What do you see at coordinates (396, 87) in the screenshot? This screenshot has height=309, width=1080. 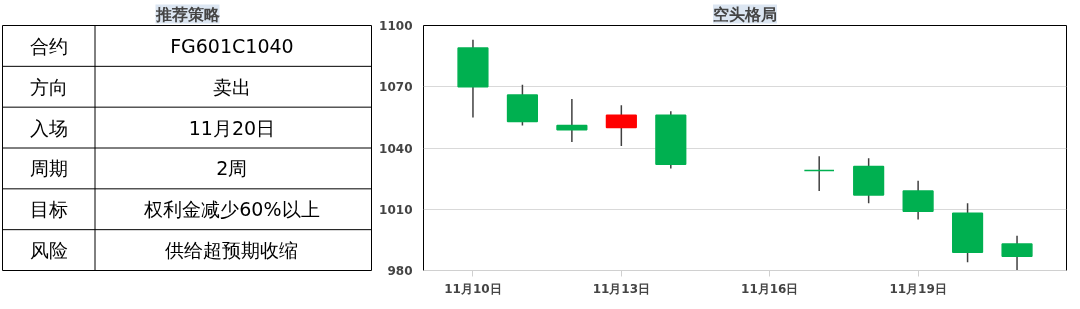 I see `y-tick-label: 1070` at bounding box center [396, 87].